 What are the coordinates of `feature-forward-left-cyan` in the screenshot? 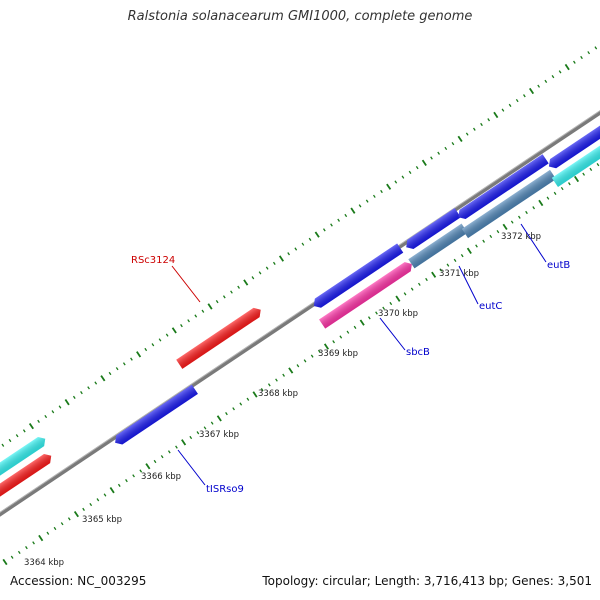 It's located at (23, 462).